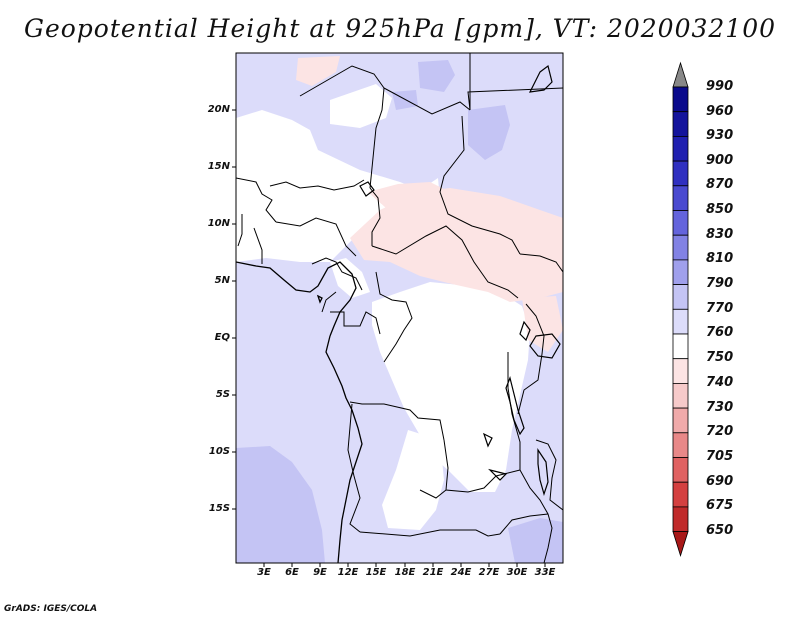  What do you see at coordinates (264, 572) in the screenshot?
I see `lon-label: 3E` at bounding box center [264, 572].